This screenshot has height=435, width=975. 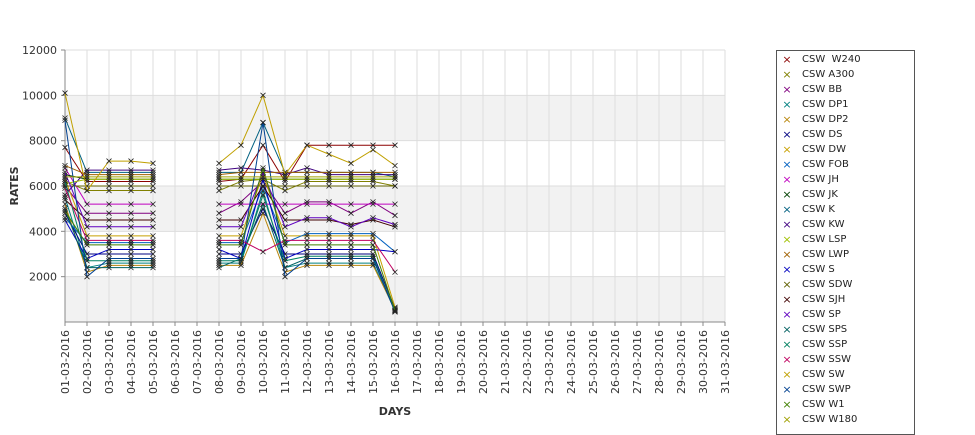 What do you see at coordinates (845, 105) in the screenshot?
I see `legend-item: × CSW DP1` at bounding box center [845, 105].